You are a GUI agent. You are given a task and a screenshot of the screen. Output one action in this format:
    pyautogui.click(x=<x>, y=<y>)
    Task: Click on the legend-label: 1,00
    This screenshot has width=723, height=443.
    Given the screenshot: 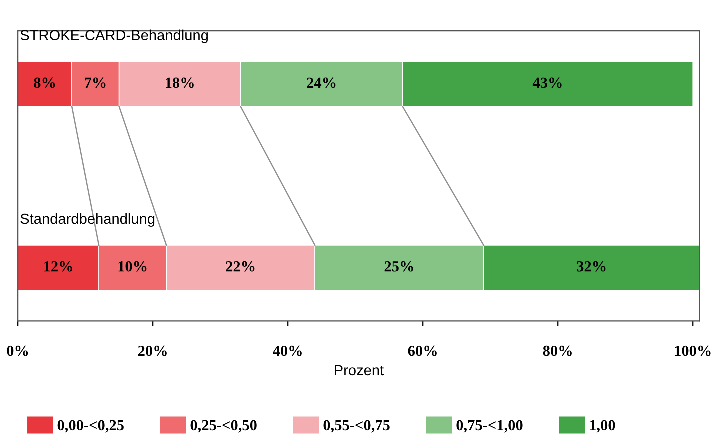 What is the action you would take?
    pyautogui.click(x=603, y=426)
    